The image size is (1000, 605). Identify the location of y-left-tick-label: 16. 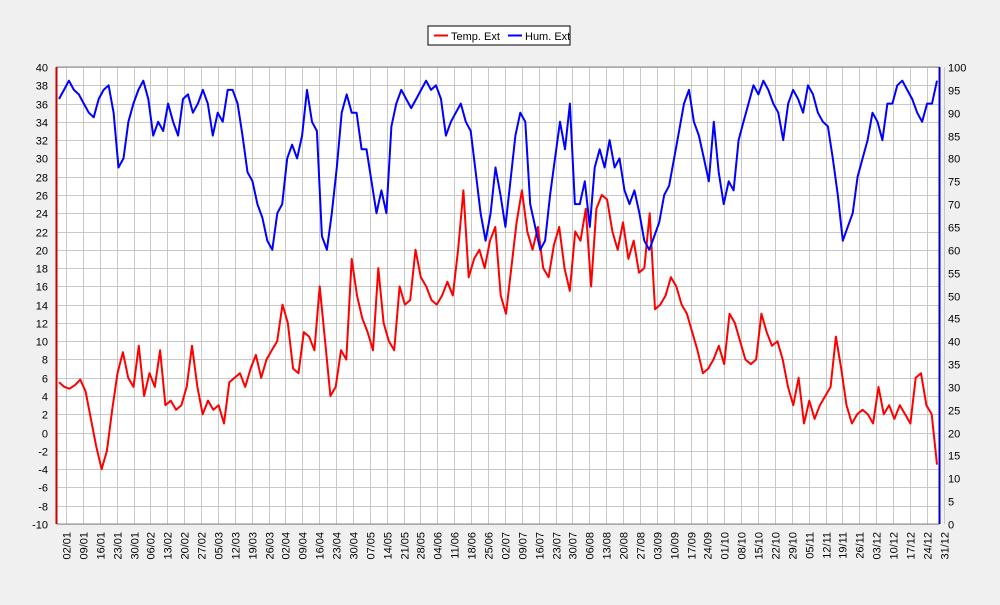
(42, 288).